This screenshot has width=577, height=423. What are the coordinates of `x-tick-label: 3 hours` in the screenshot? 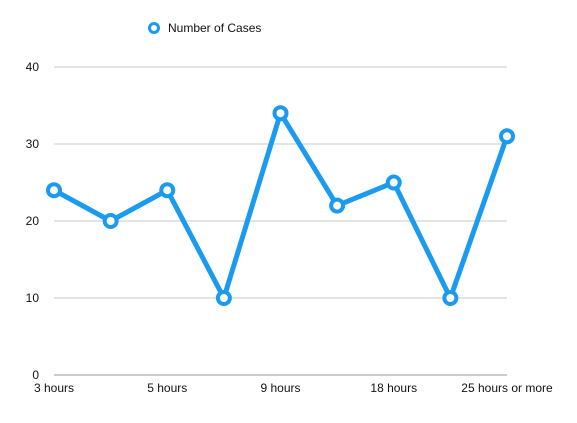 It's located at (54, 388).